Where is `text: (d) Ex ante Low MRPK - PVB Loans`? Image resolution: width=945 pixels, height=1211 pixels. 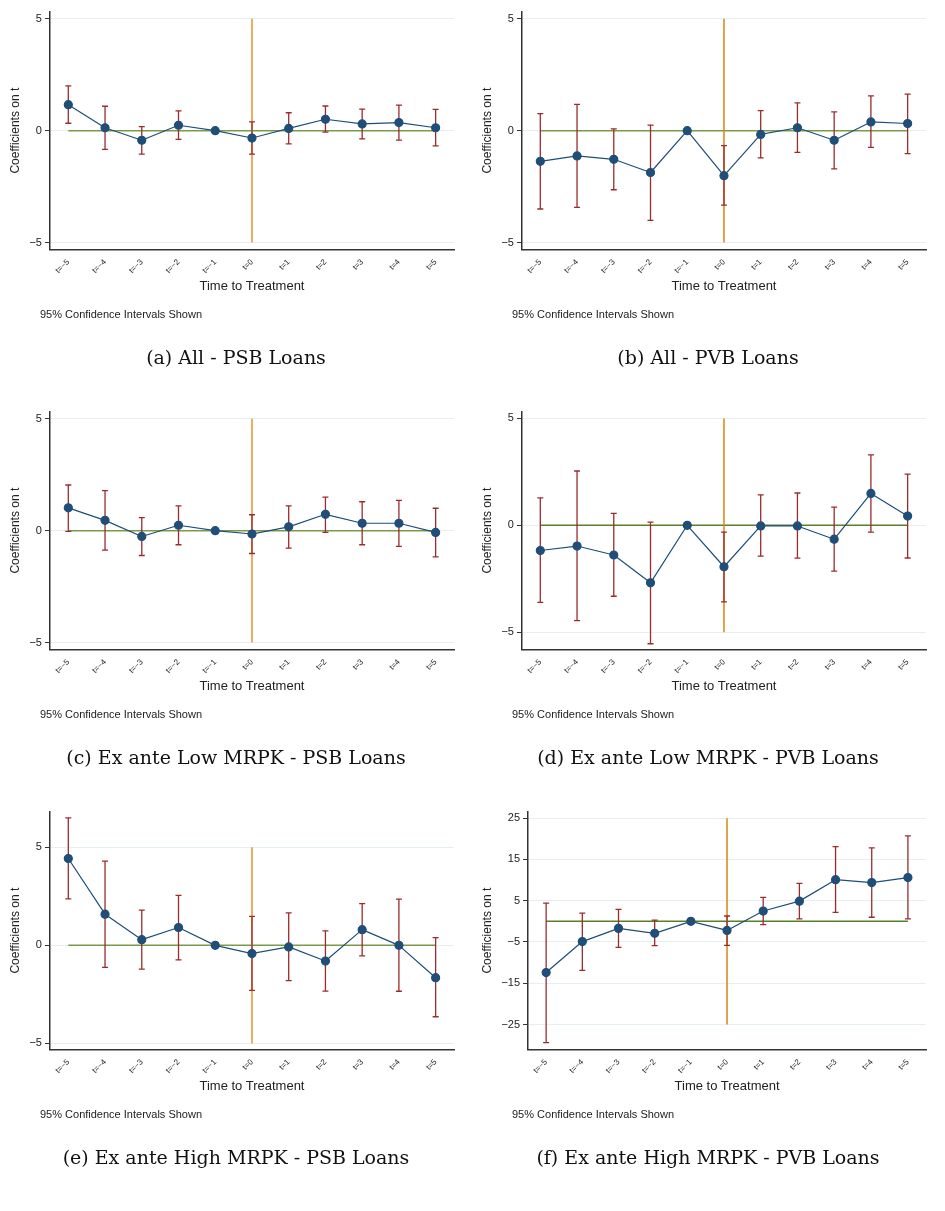
text: (d) Ex ante Low MRPK - PVB Loans is located at coordinates (708, 757).